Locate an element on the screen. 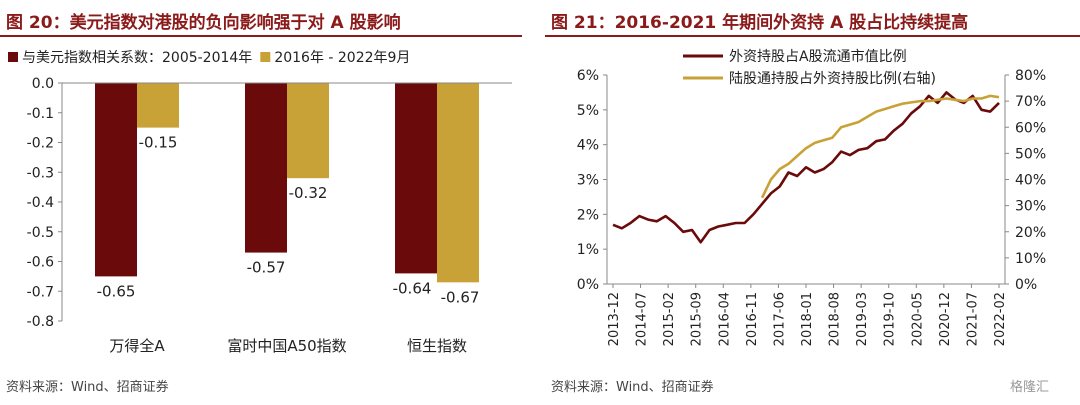 The image size is (1080, 405). x-tick-label: 2019-03 is located at coordinates (862, 319).